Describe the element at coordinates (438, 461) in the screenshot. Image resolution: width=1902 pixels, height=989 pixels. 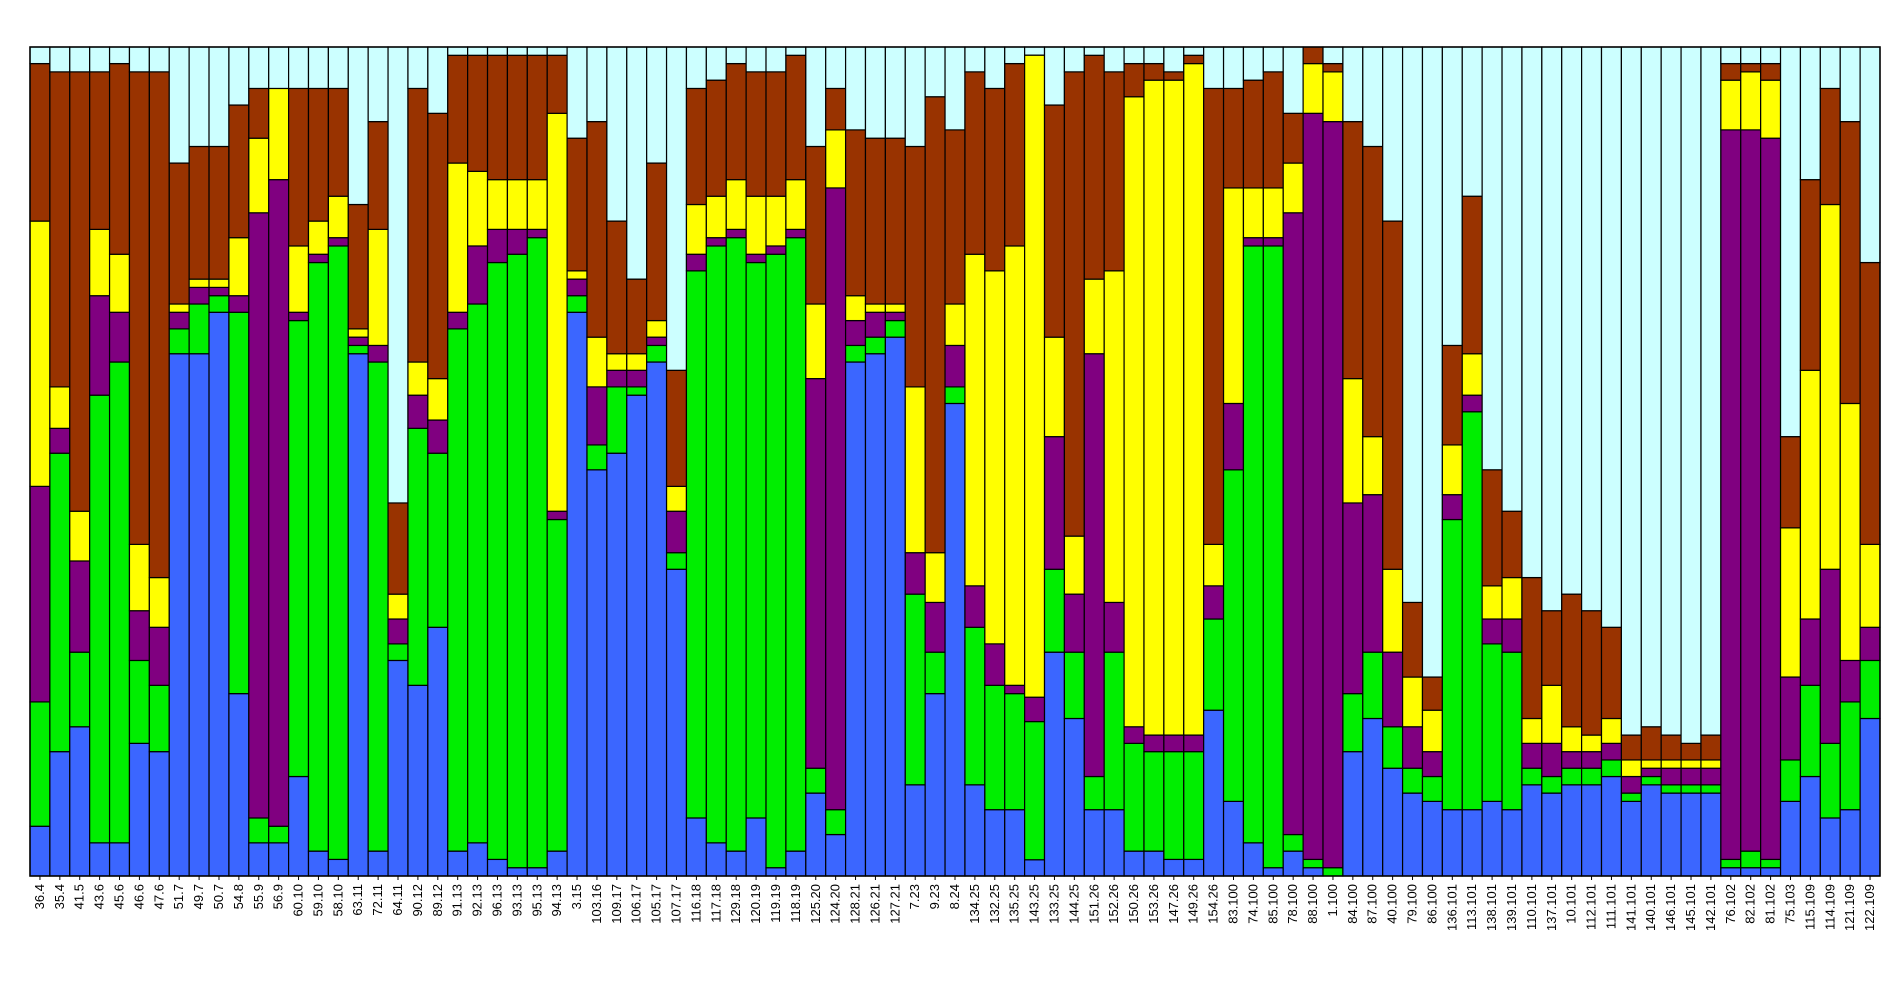
I see `bar-89.12` at that location.